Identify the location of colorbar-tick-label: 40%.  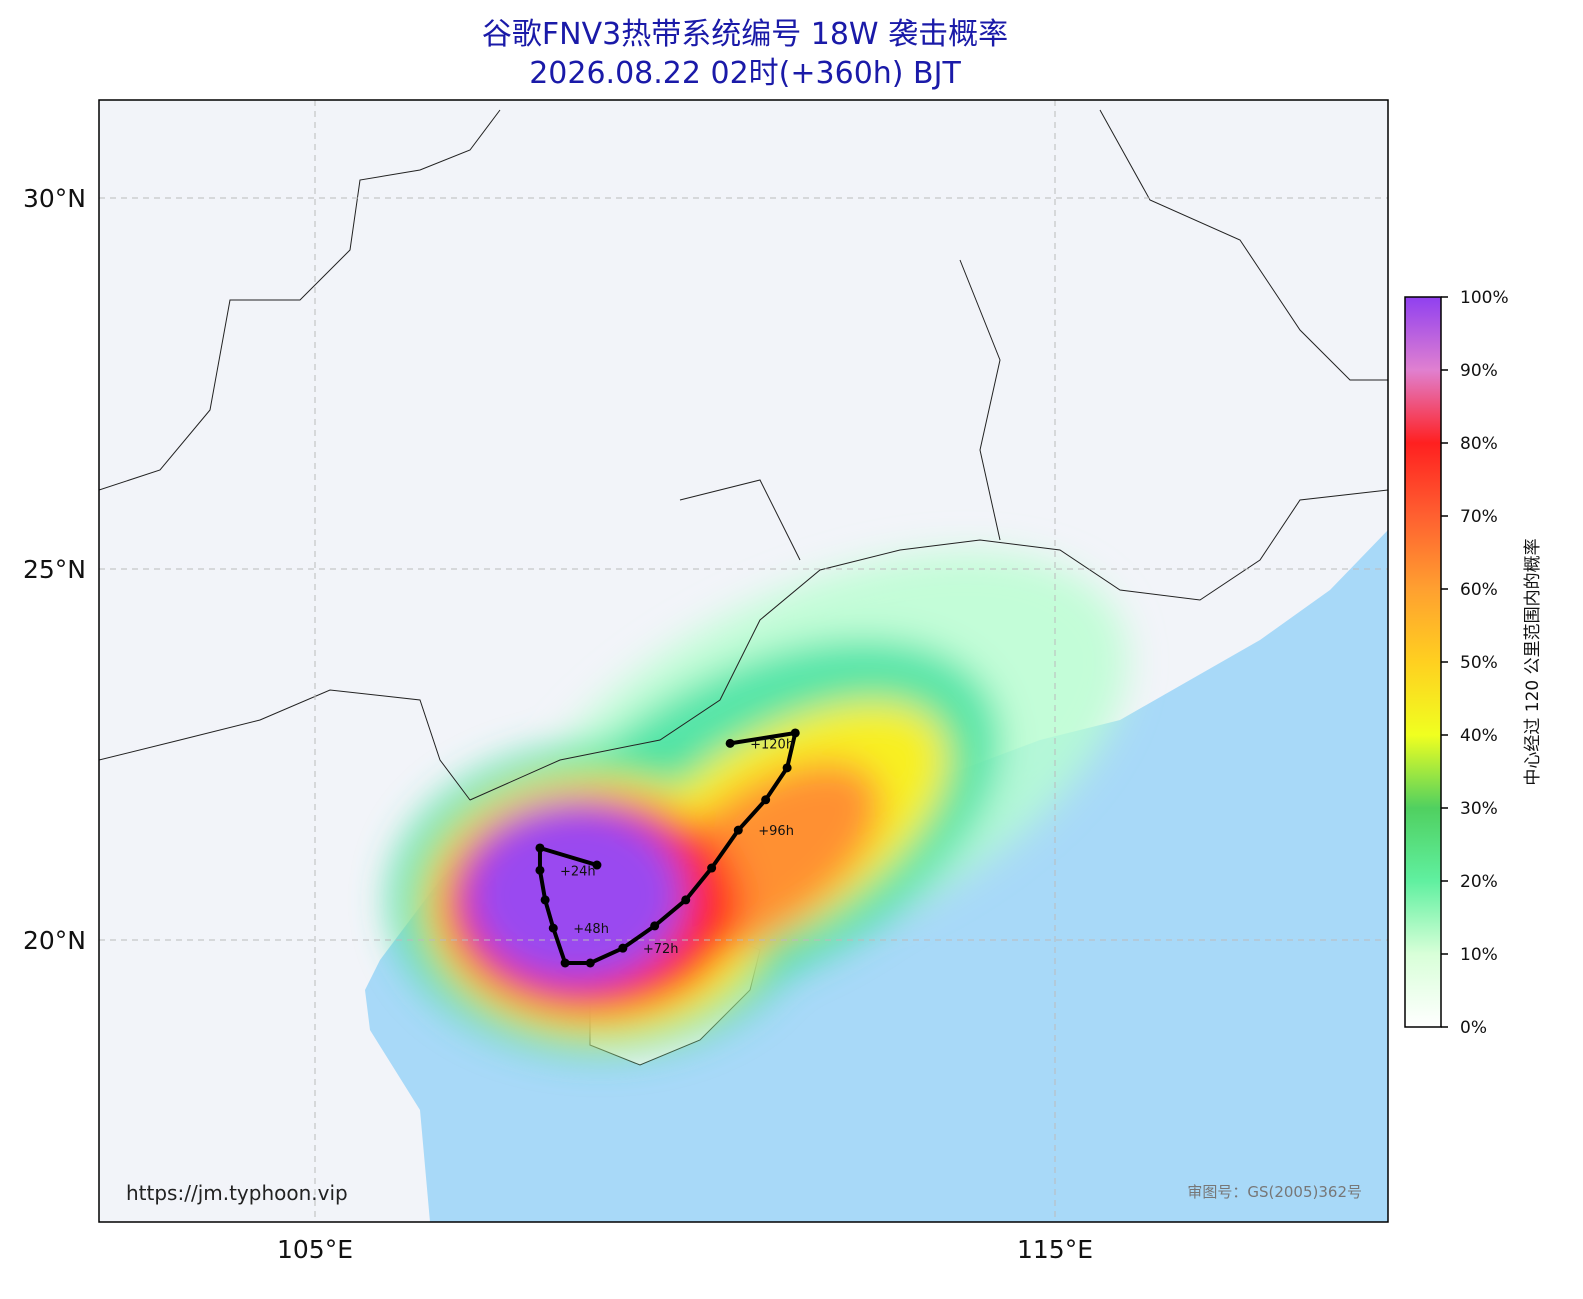
(1479, 736).